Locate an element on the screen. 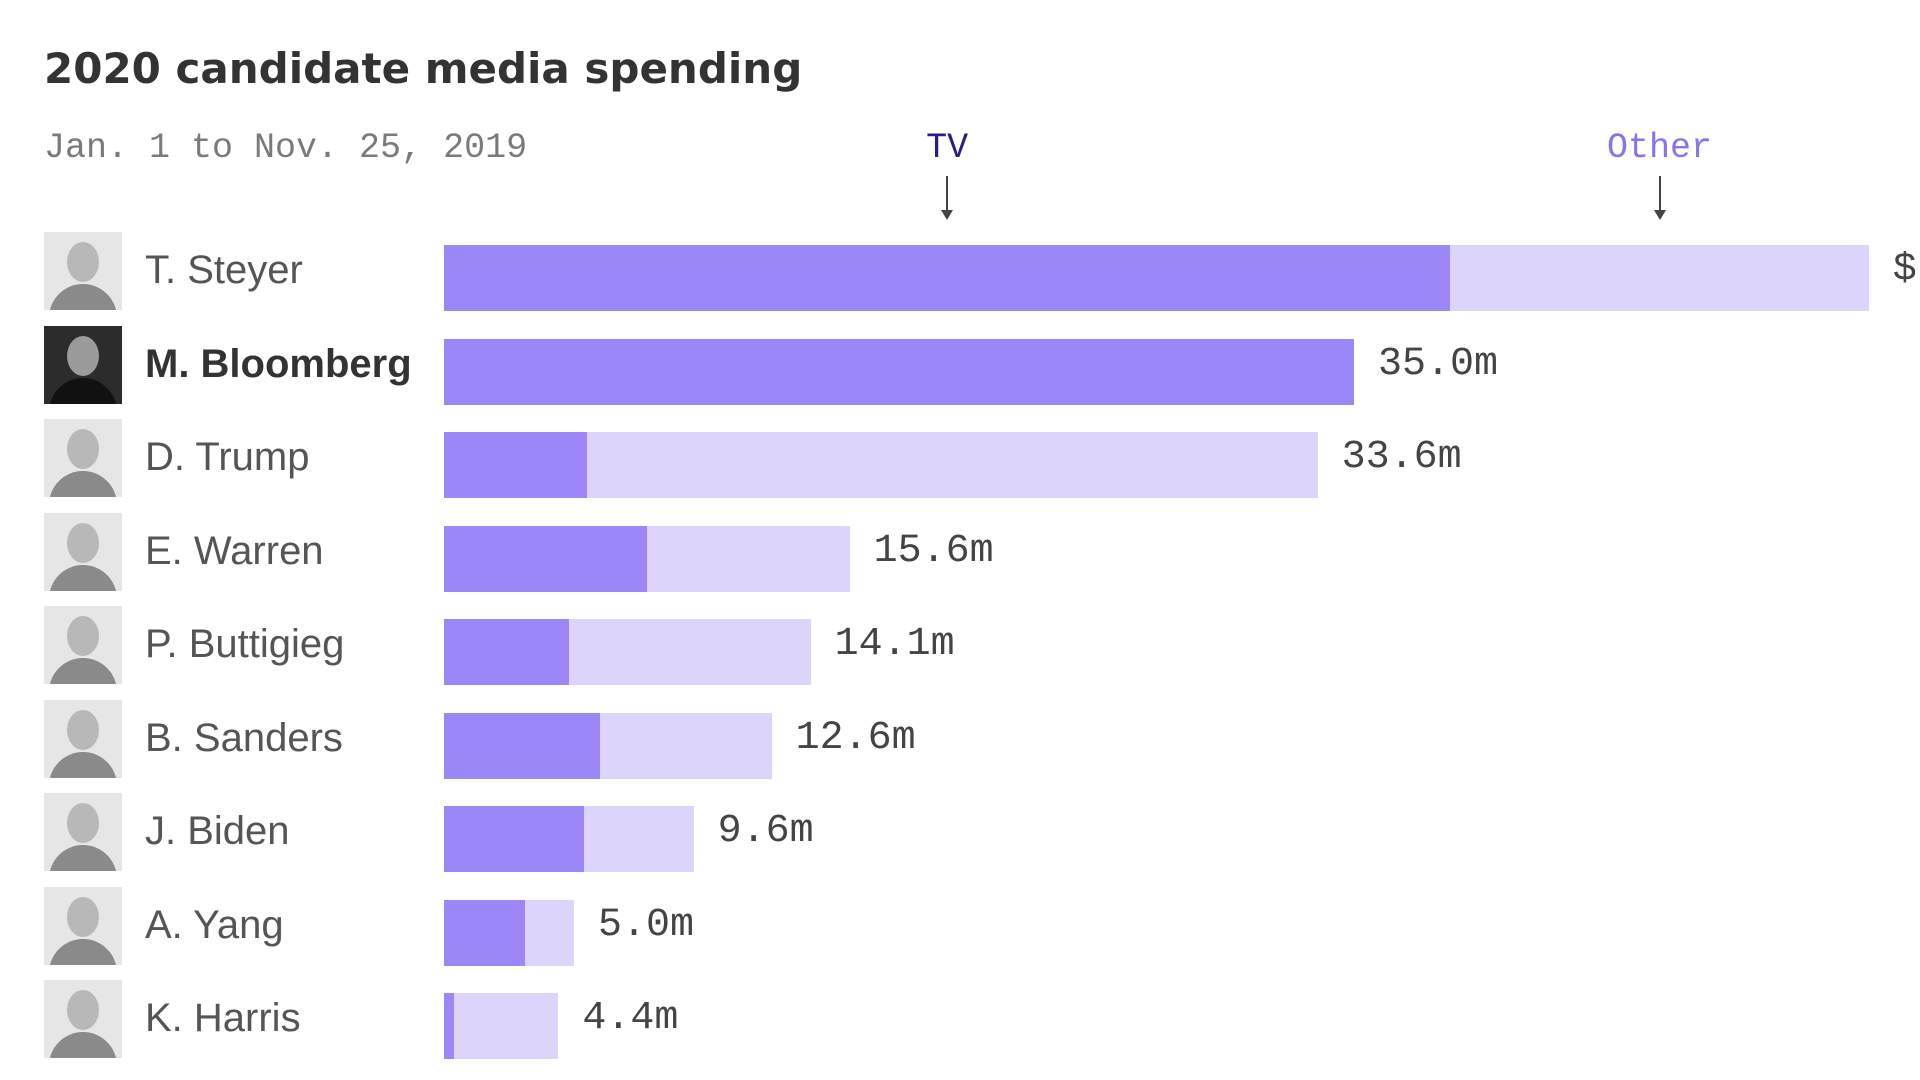  category-label: K. Harris is located at coordinates (223, 1018).